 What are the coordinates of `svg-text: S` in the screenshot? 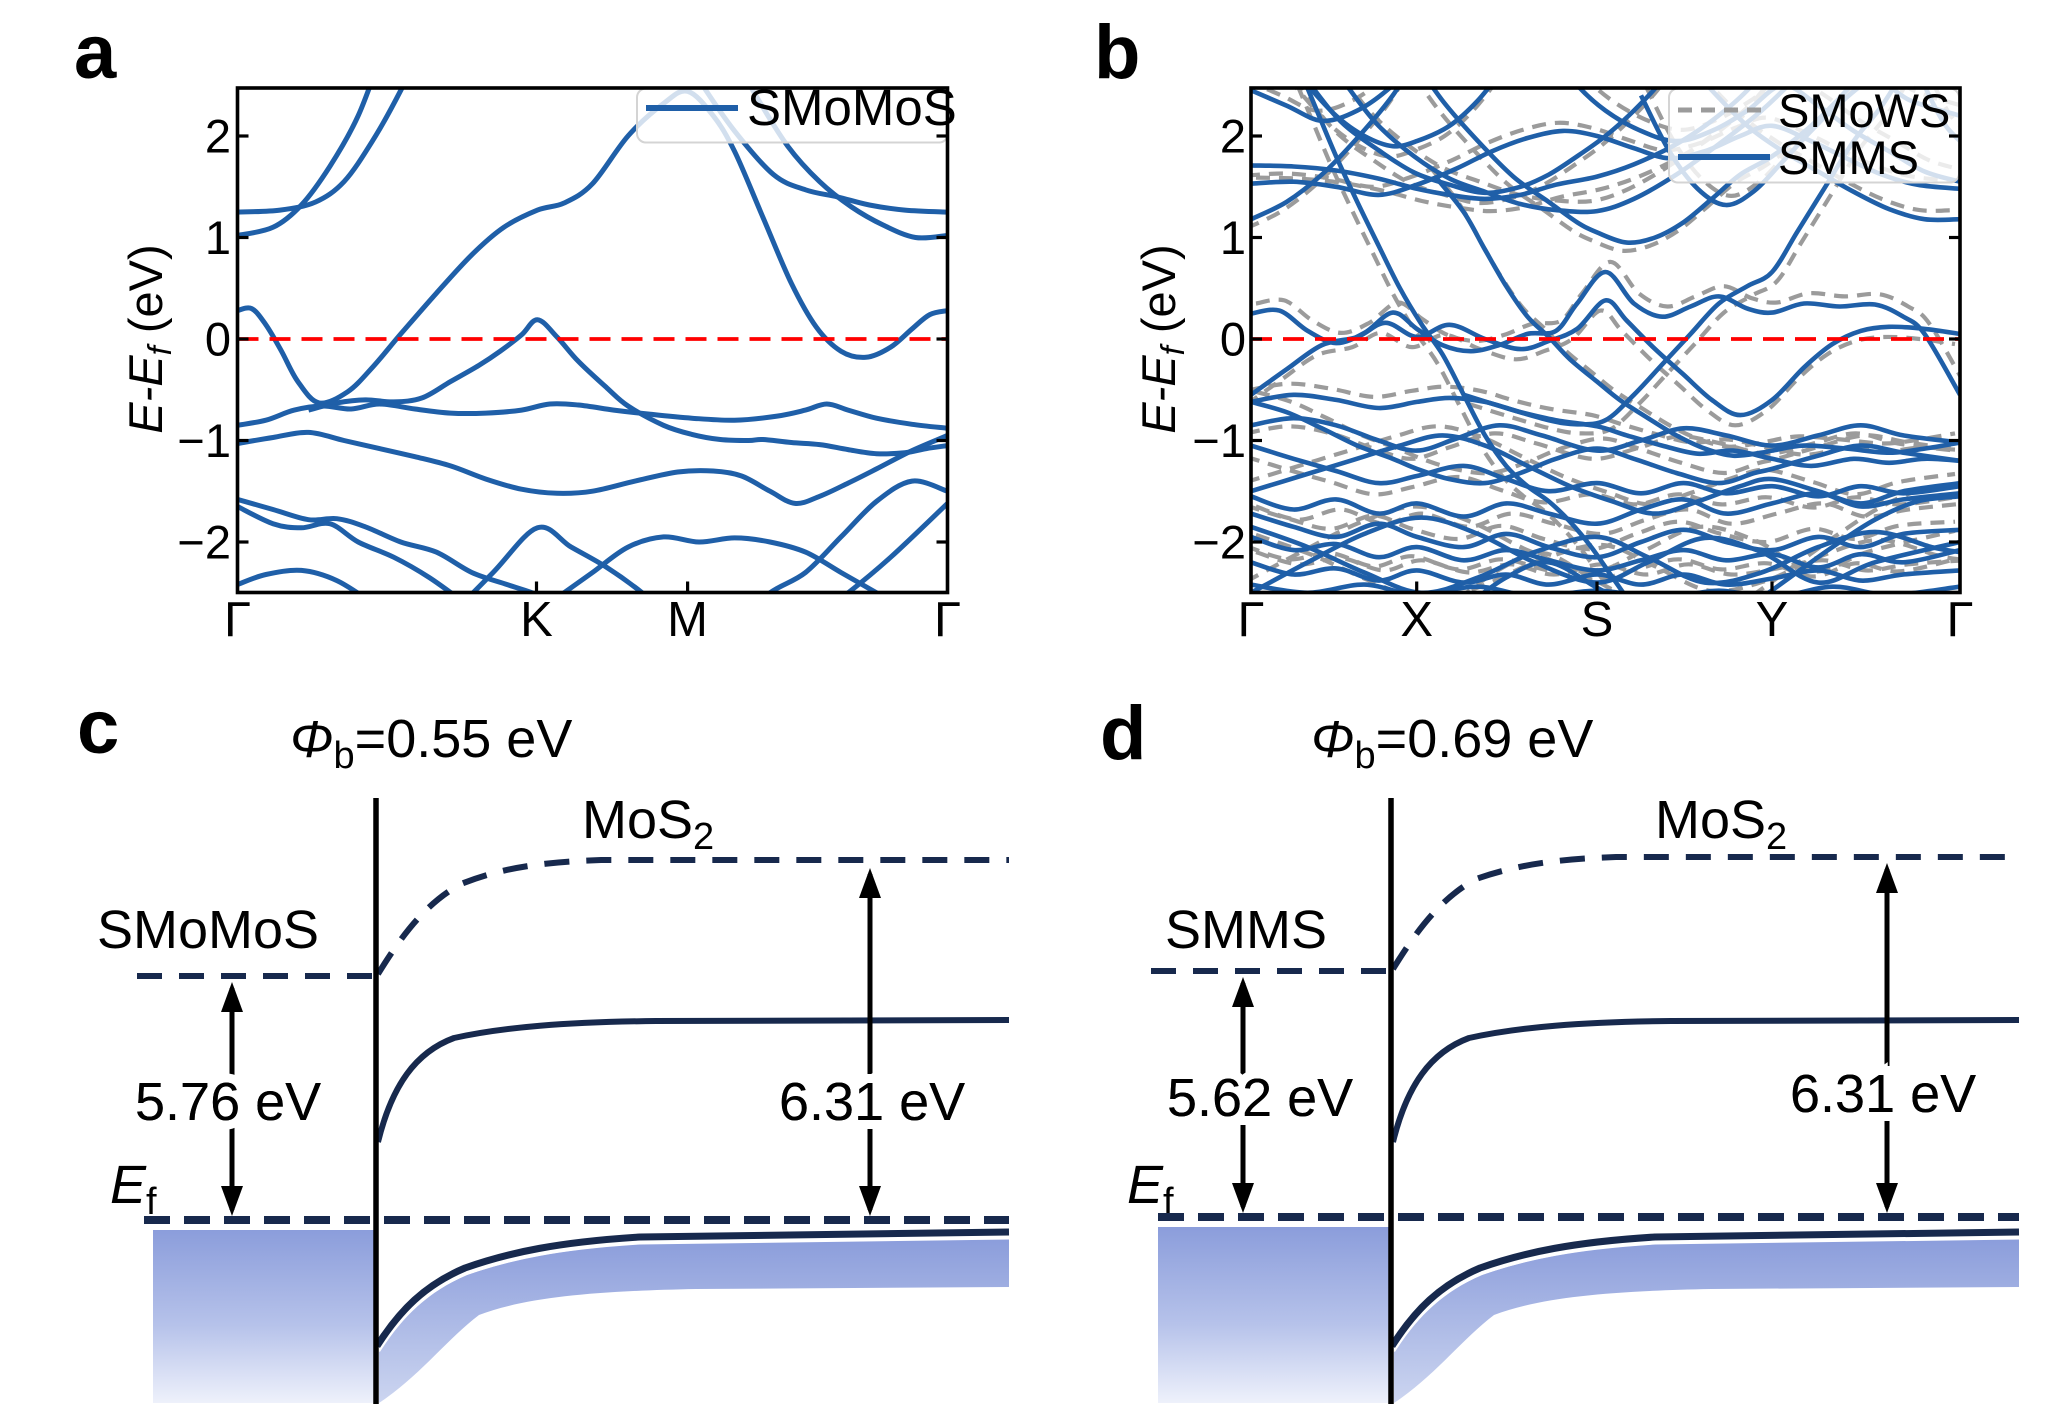 It's located at (1597, 620).